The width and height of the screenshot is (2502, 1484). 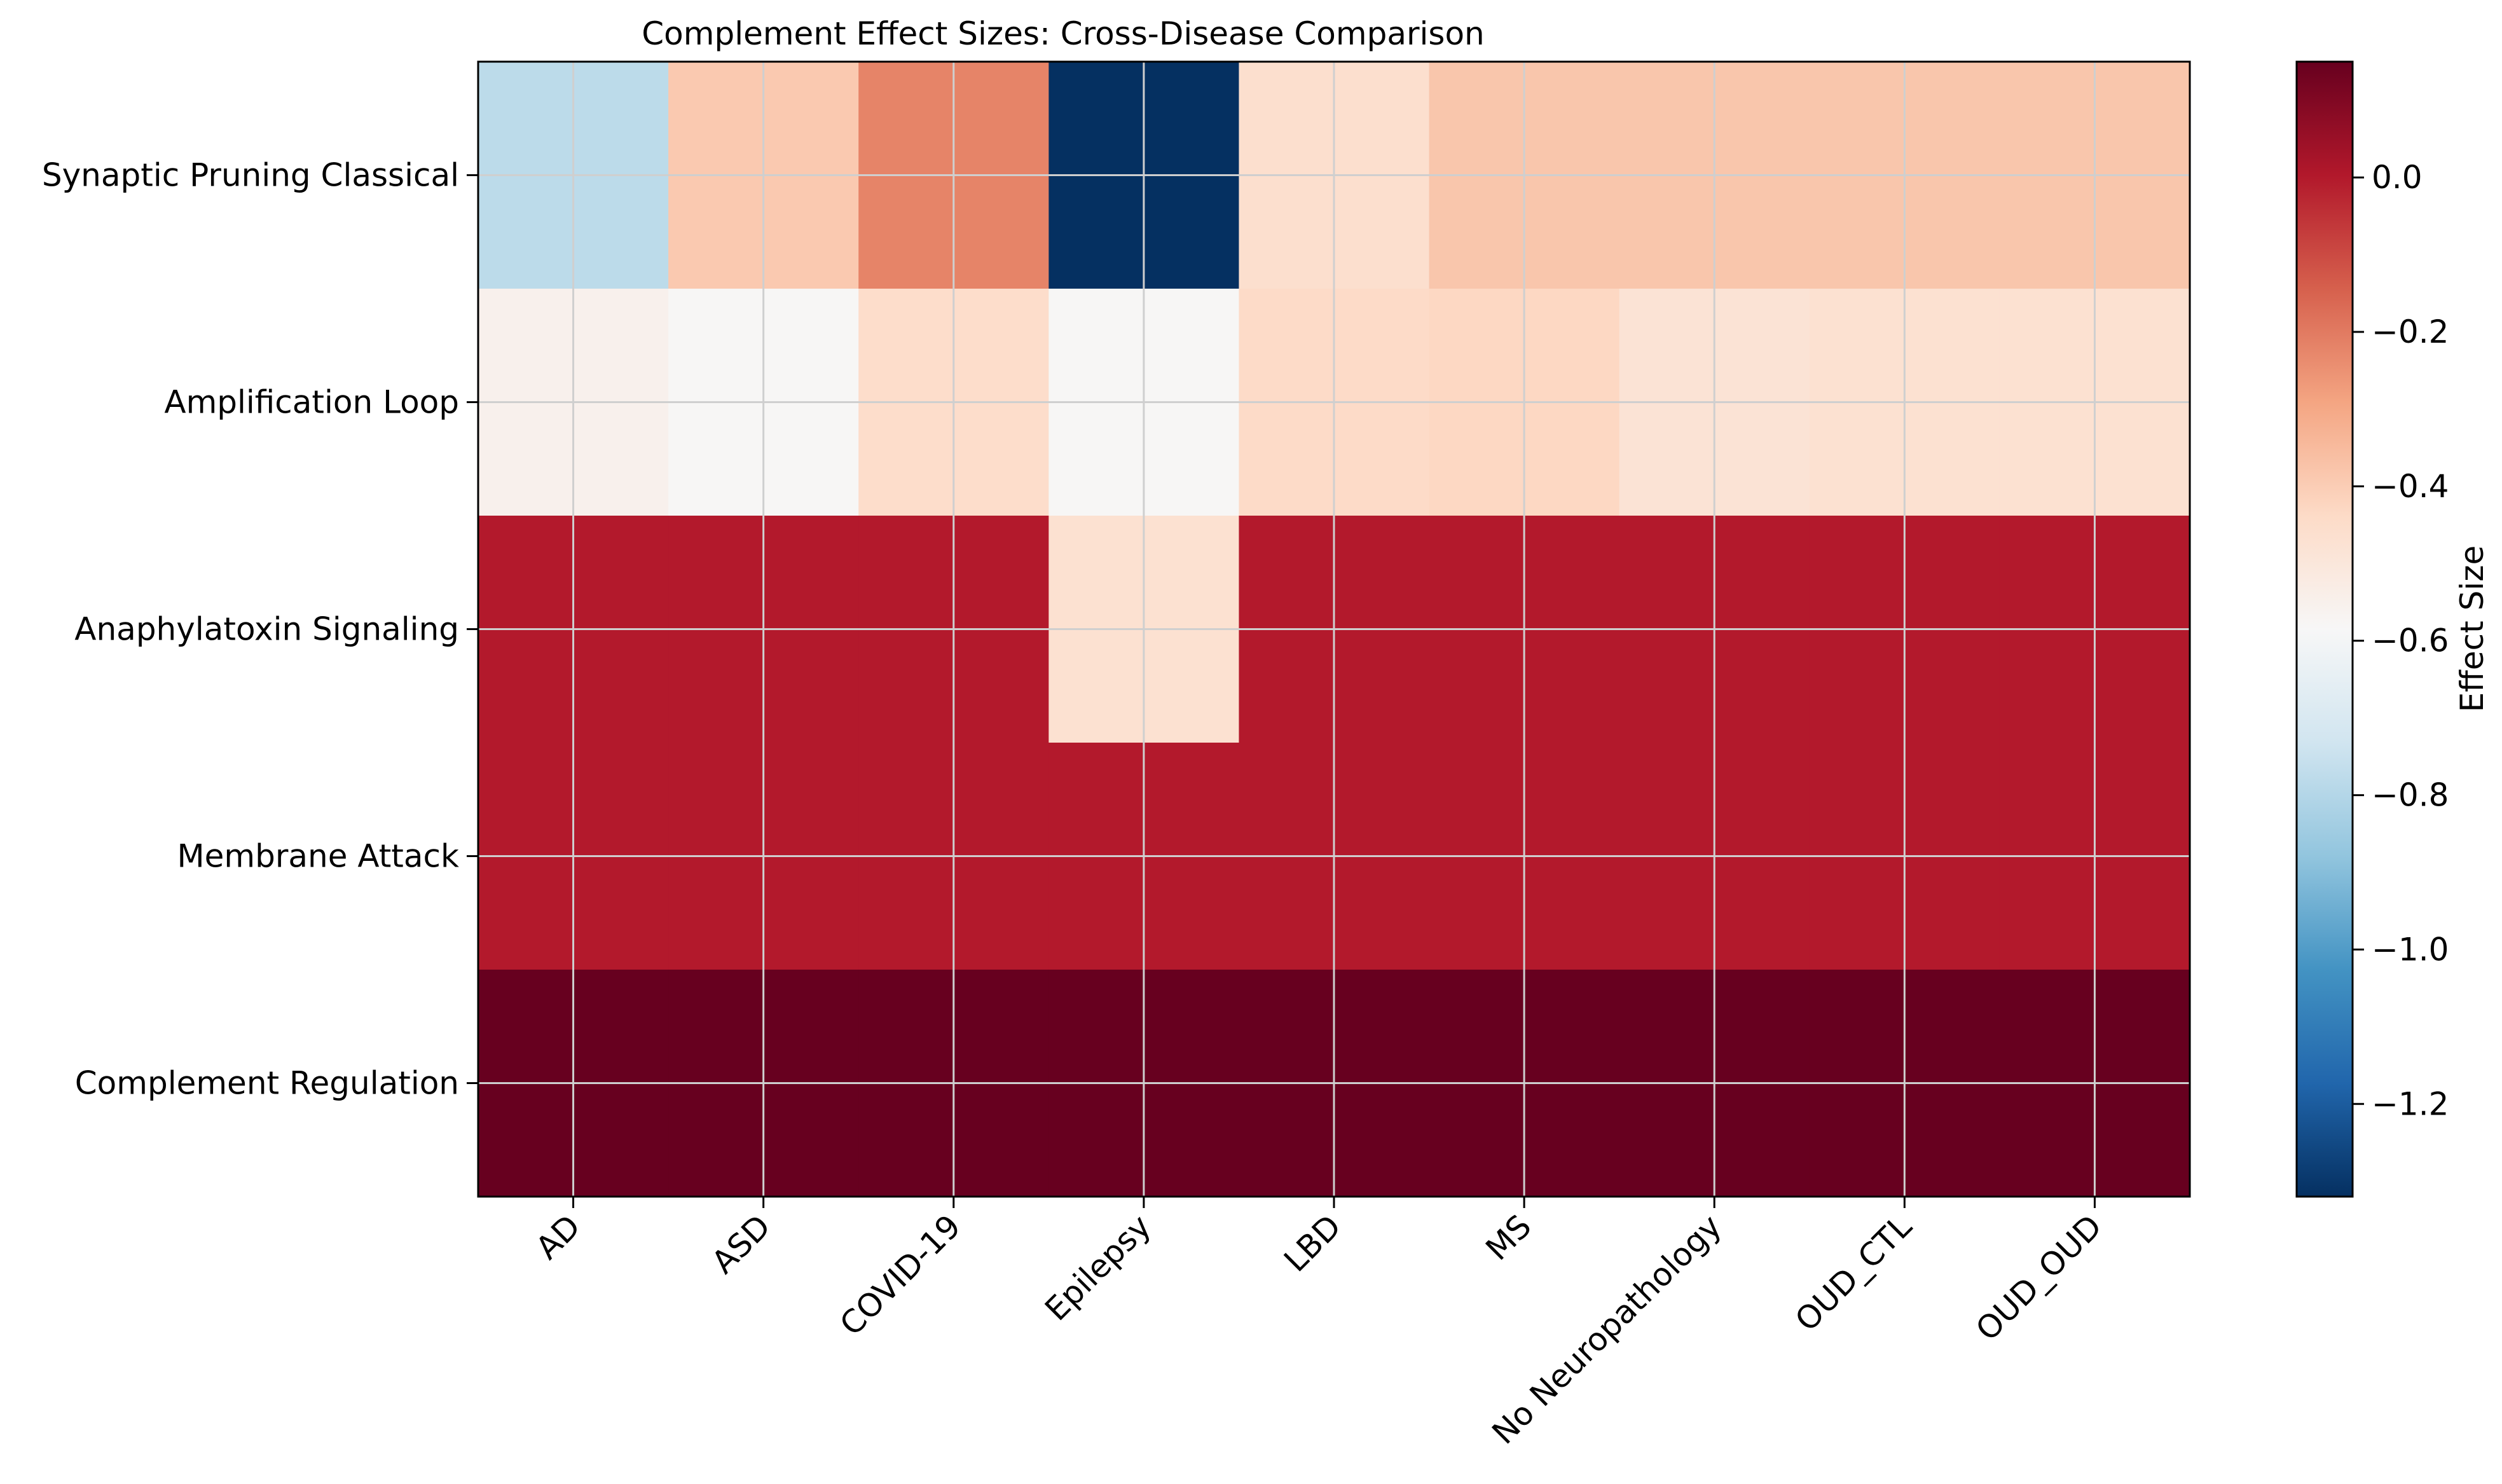 I want to click on colorbar-ticks: 0.0 −0.2 −0.4 −0.6 −0.8 −1.0 −1.2, so click(x=2401, y=640).